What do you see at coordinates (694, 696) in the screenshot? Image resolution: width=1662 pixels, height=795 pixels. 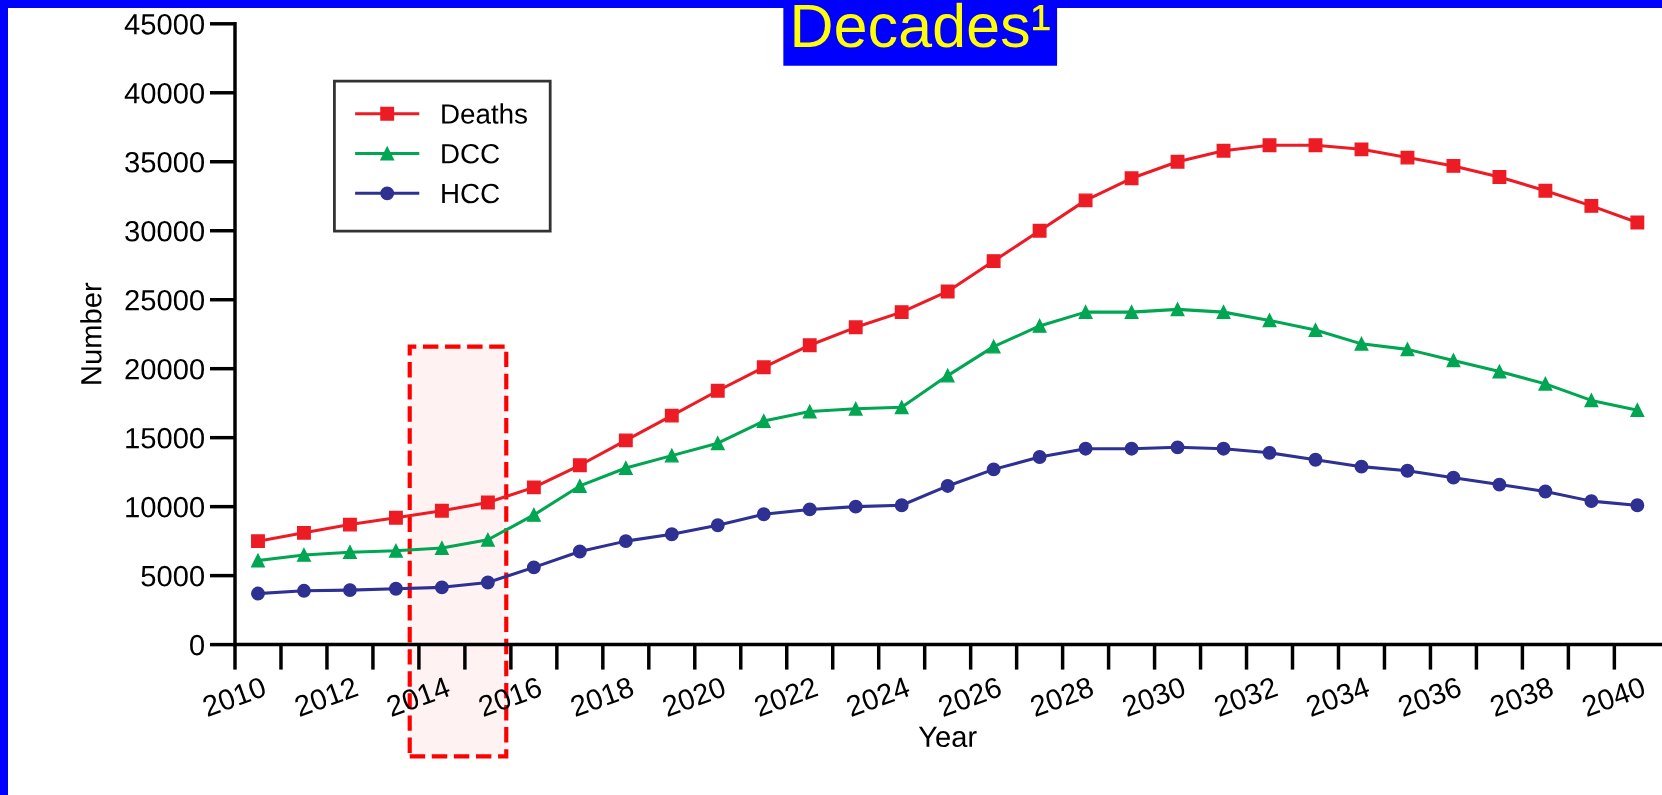 I see `x-tick-label: 2020` at bounding box center [694, 696].